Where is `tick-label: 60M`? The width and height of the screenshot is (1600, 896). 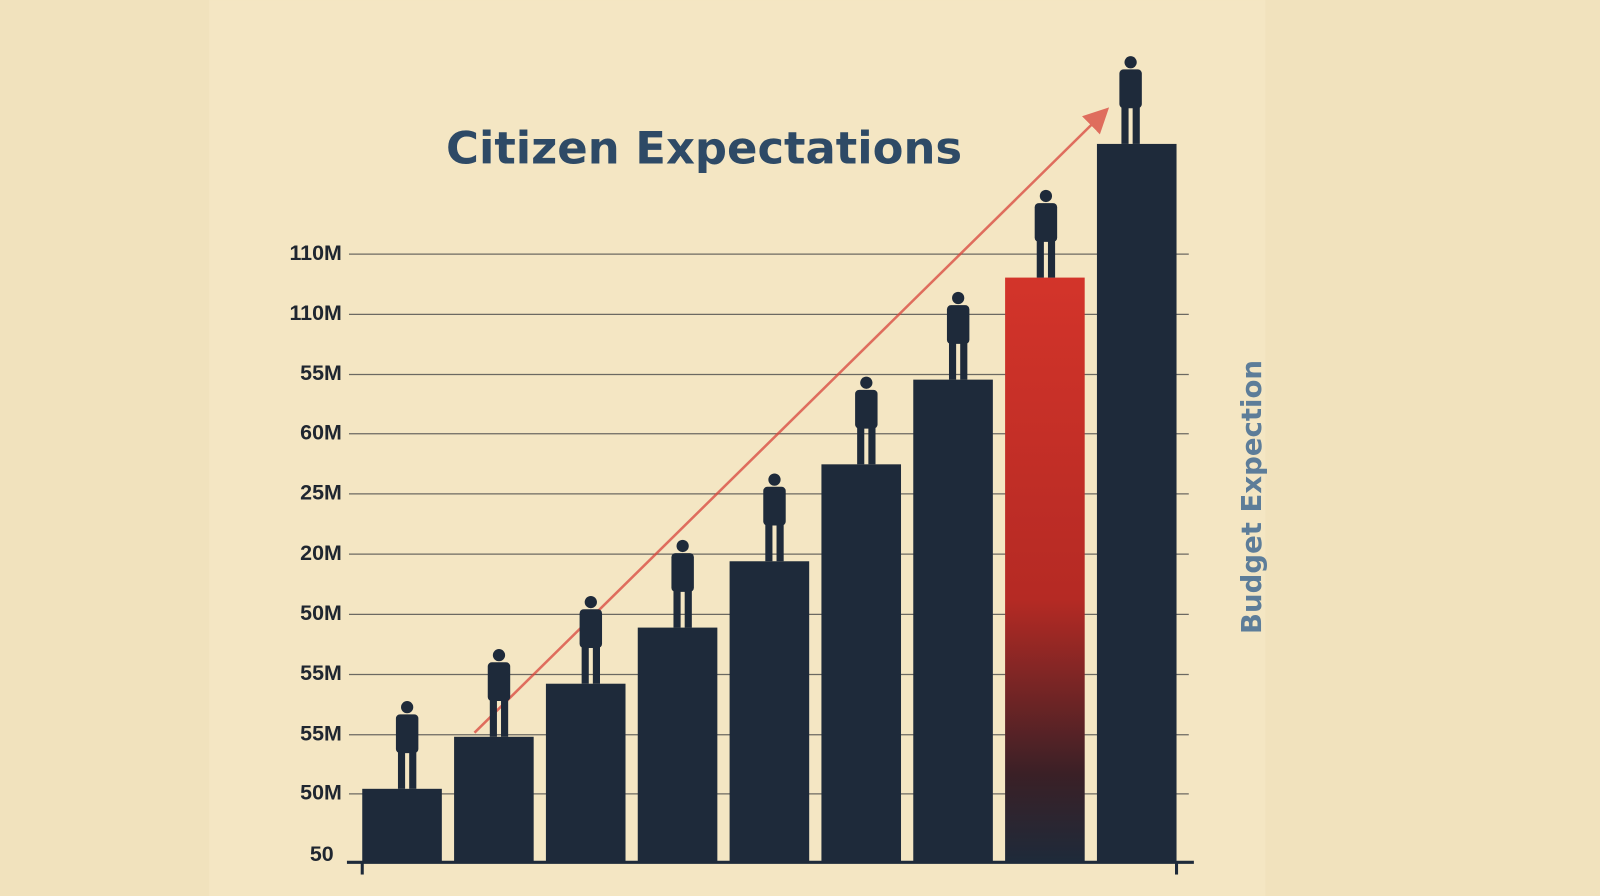
tick-label: 60M is located at coordinates (321, 432).